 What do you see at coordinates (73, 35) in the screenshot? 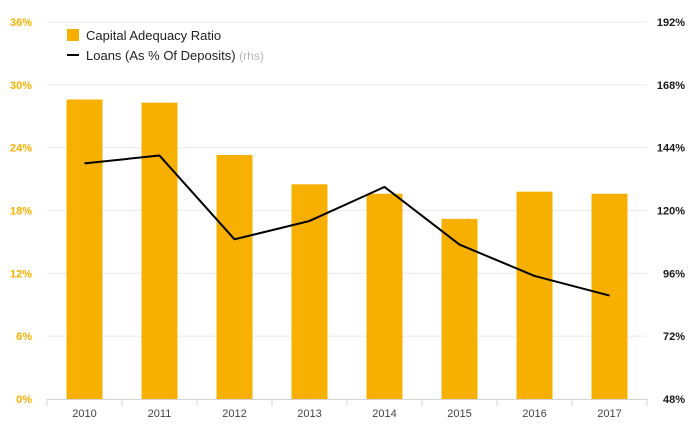
I see `legend-swatch-bar` at bounding box center [73, 35].